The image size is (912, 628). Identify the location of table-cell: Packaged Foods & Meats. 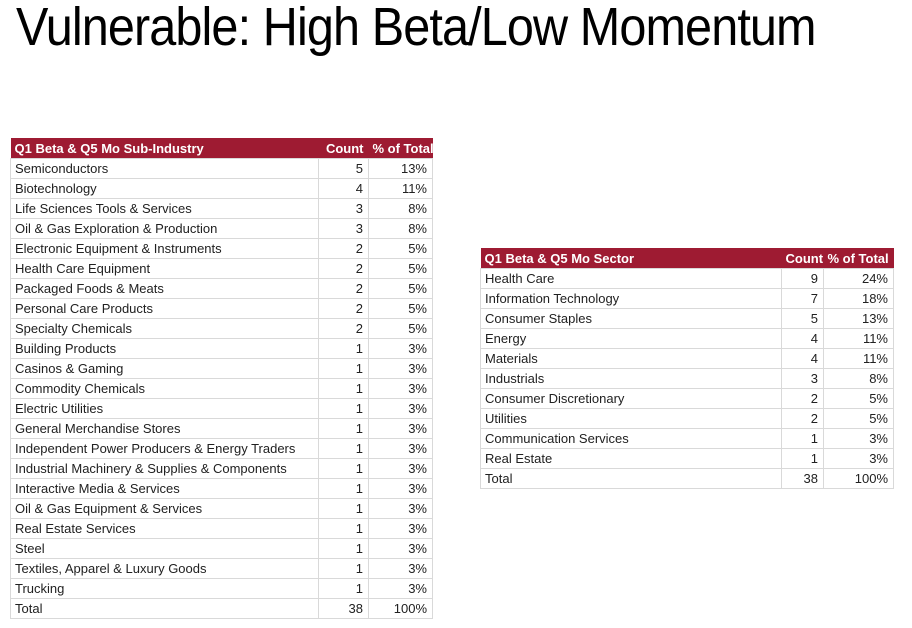
(164, 288).